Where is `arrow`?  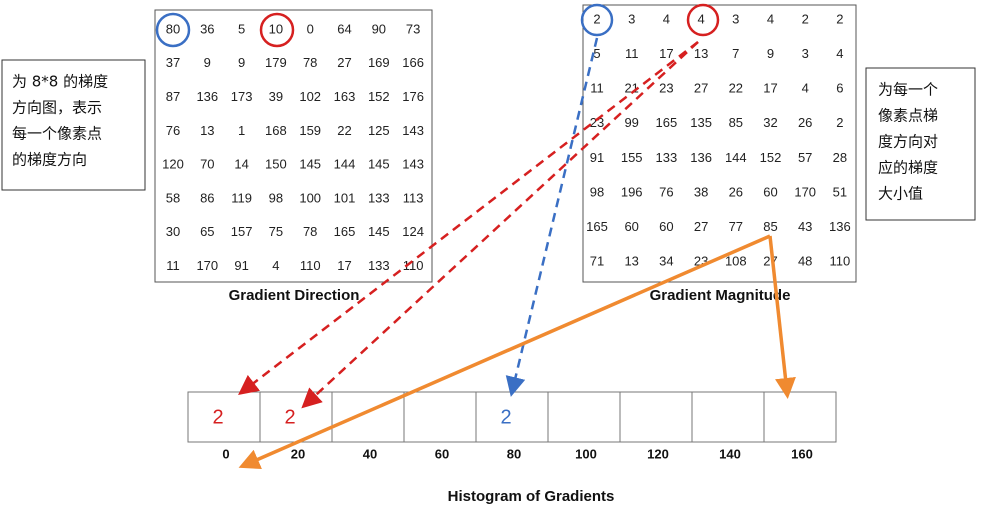 arrow is located at coordinates (552, 217).